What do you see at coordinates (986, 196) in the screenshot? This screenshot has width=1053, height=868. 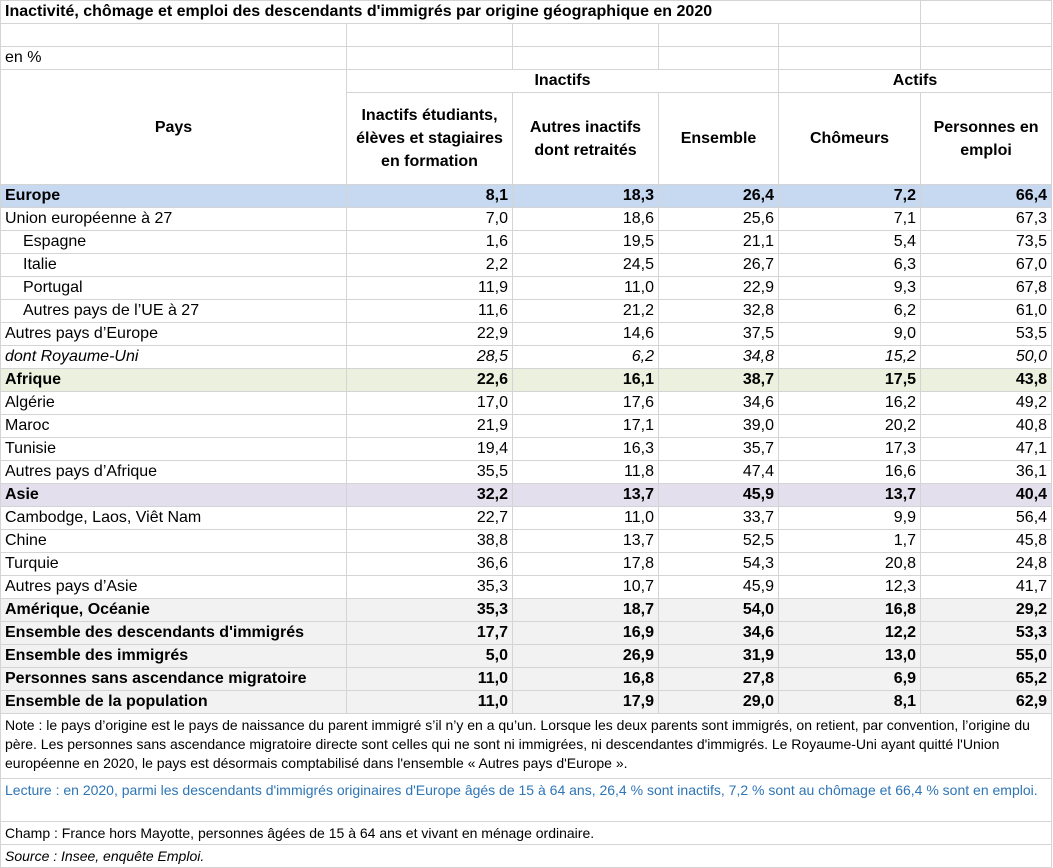 I see `value-cell: 66,4` at bounding box center [986, 196].